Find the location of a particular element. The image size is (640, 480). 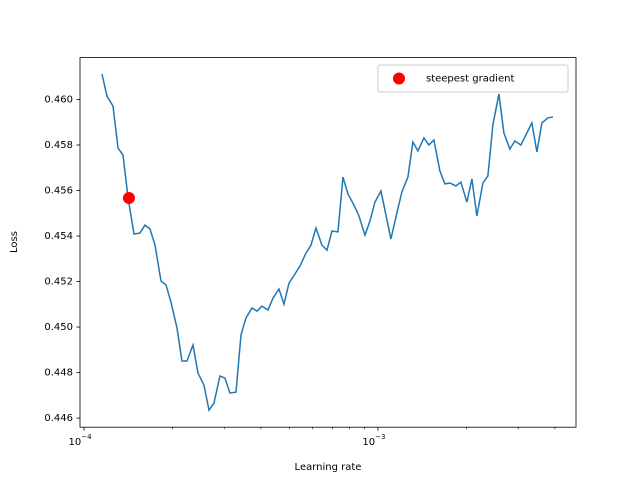

legend-marker is located at coordinates (399, 78).